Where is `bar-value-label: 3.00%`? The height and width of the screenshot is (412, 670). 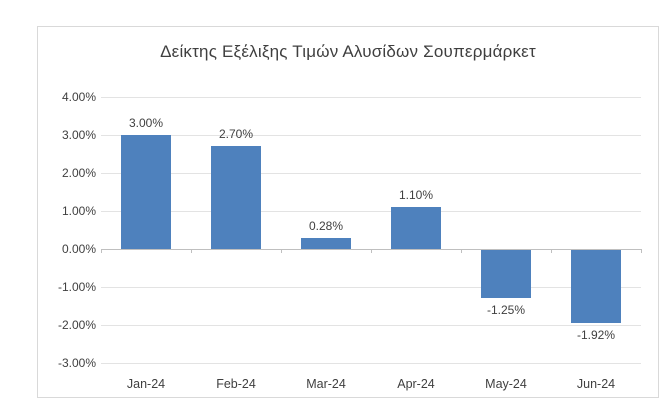
bar-value-label: 3.00% is located at coordinates (146, 123).